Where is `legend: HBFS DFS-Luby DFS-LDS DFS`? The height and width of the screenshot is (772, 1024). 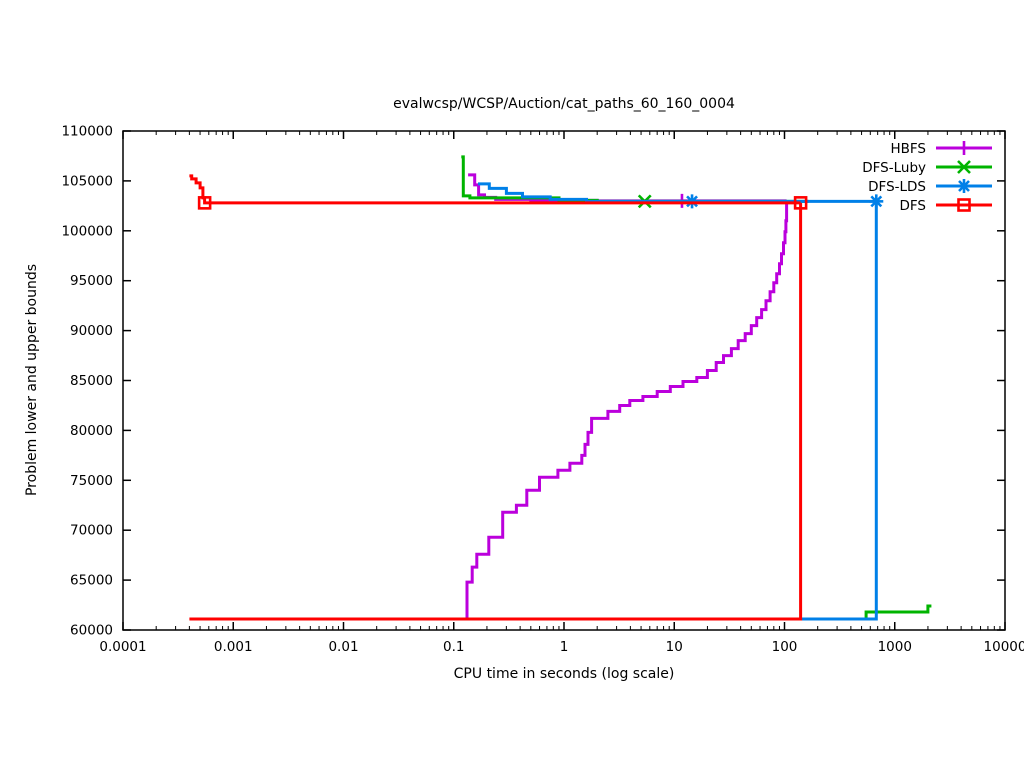 legend: HBFS DFS-Luby DFS-LDS DFS is located at coordinates (927, 177).